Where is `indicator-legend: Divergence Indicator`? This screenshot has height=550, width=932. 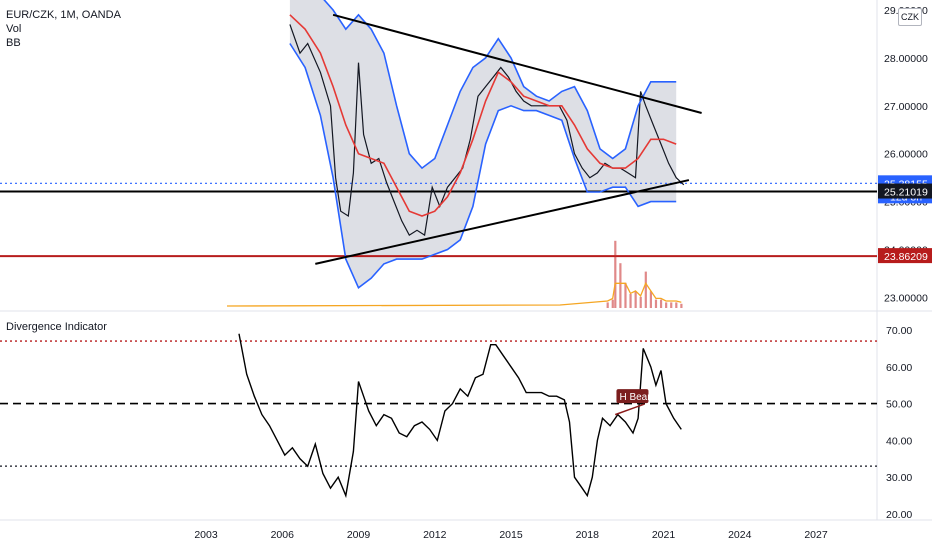 indicator-legend: Divergence Indicator is located at coordinates (56, 327).